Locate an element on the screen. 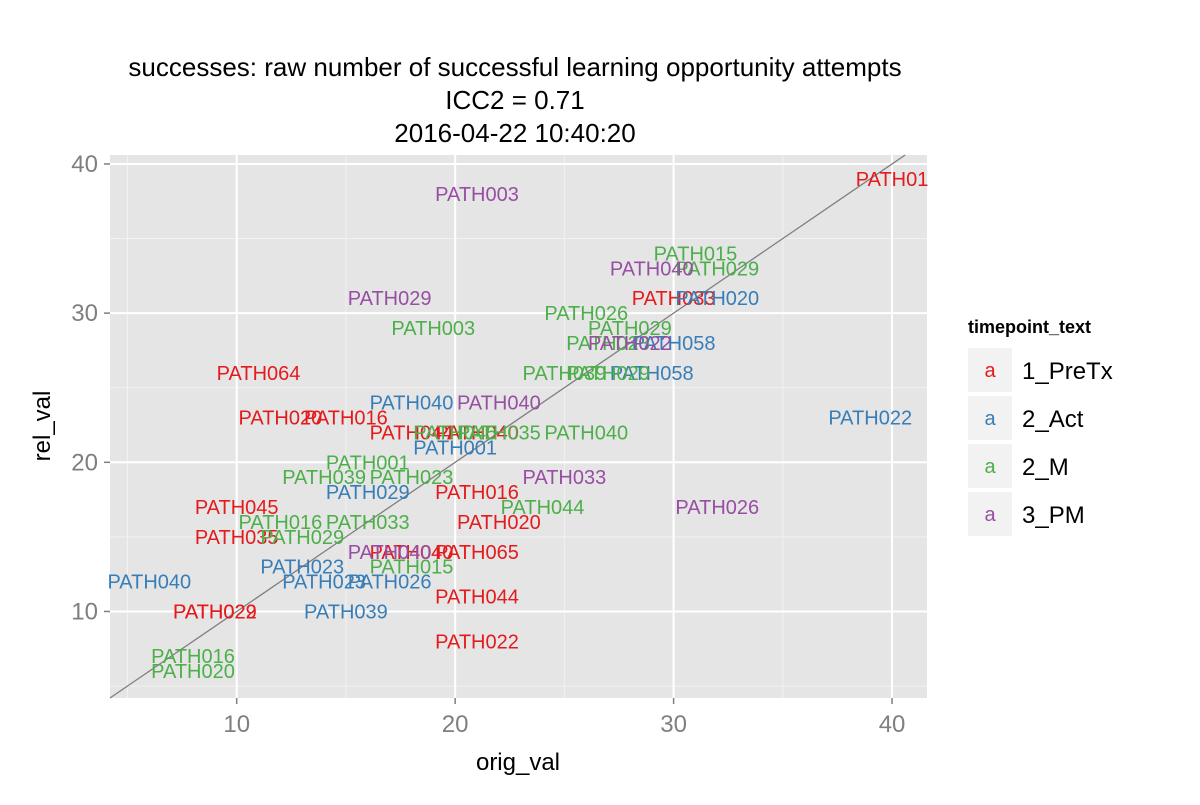 The height and width of the screenshot is (805, 1200). y-tick-label: 30 is located at coordinates (84, 313).